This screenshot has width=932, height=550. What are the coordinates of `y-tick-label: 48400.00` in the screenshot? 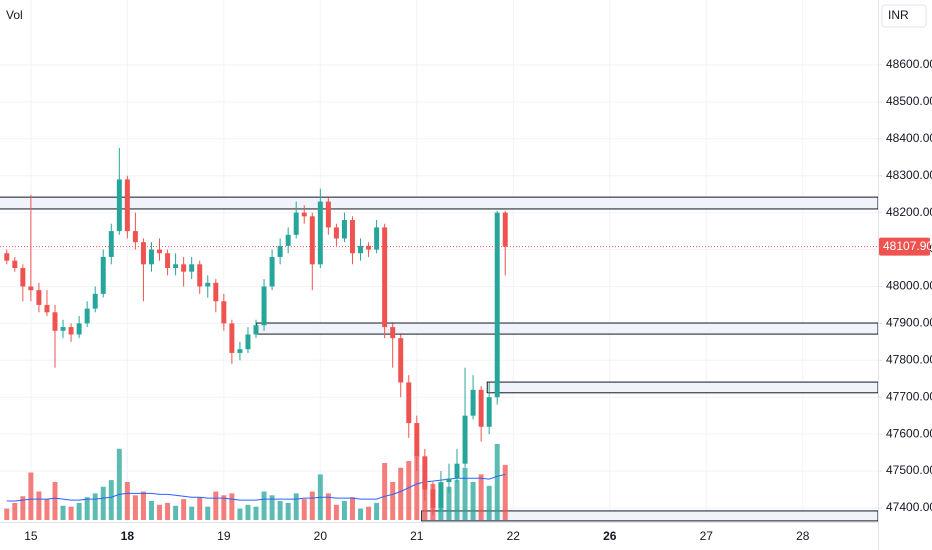 It's located at (909, 138).